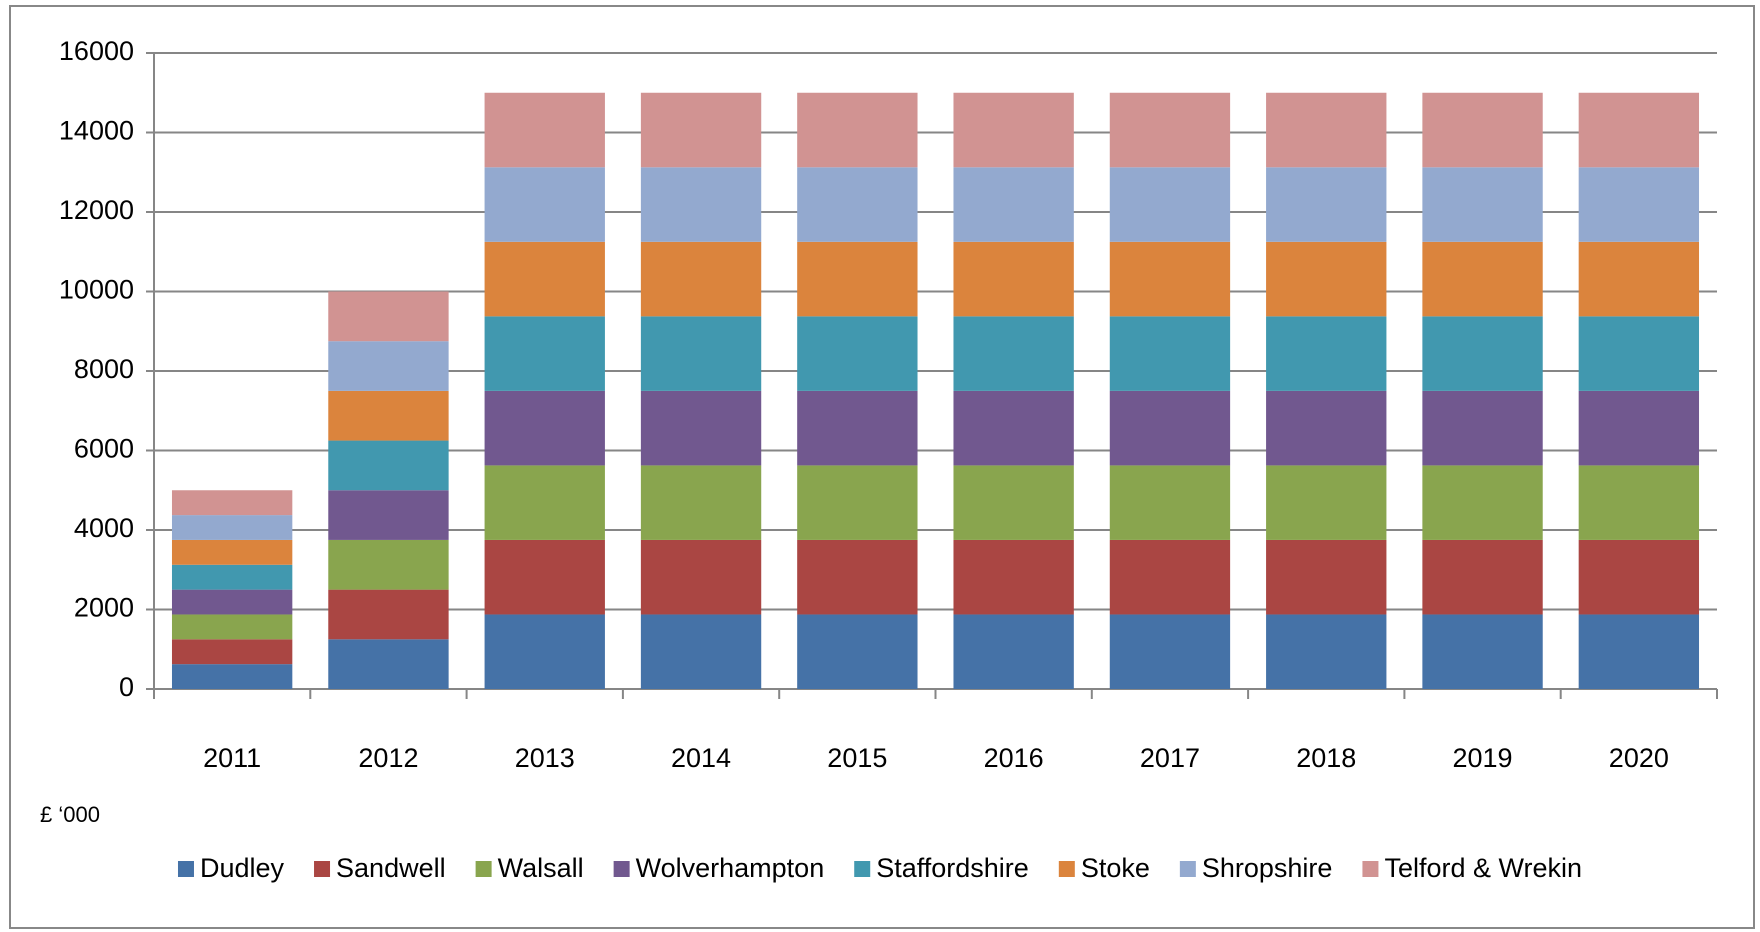  Describe the element at coordinates (1326, 758) in the screenshot. I see `x-tick-label: 2018` at that location.